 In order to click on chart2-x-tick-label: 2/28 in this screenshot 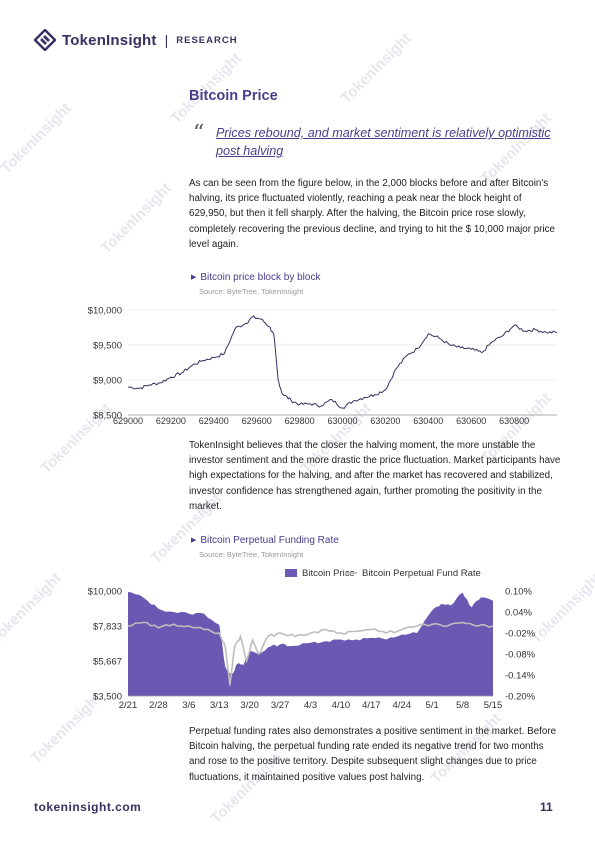, I will do `click(158, 705)`.